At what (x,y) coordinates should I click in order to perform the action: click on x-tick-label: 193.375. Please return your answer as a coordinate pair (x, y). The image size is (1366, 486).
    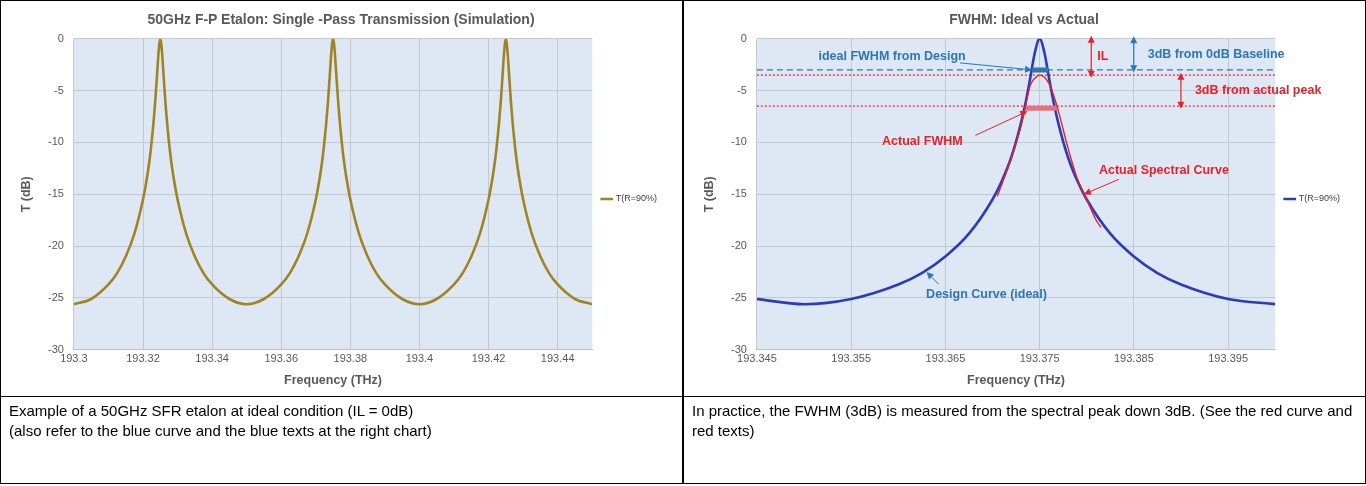
    Looking at the image, I should click on (1039, 358).